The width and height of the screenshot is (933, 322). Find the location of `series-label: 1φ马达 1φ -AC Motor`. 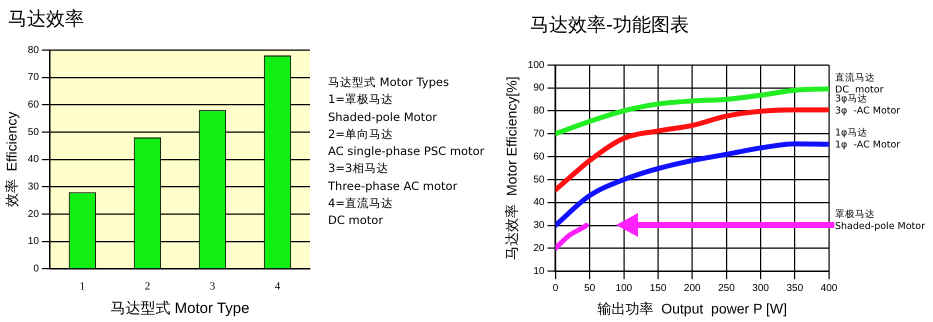

series-label: 1φ马达 1φ -AC Motor is located at coordinates (867, 138).